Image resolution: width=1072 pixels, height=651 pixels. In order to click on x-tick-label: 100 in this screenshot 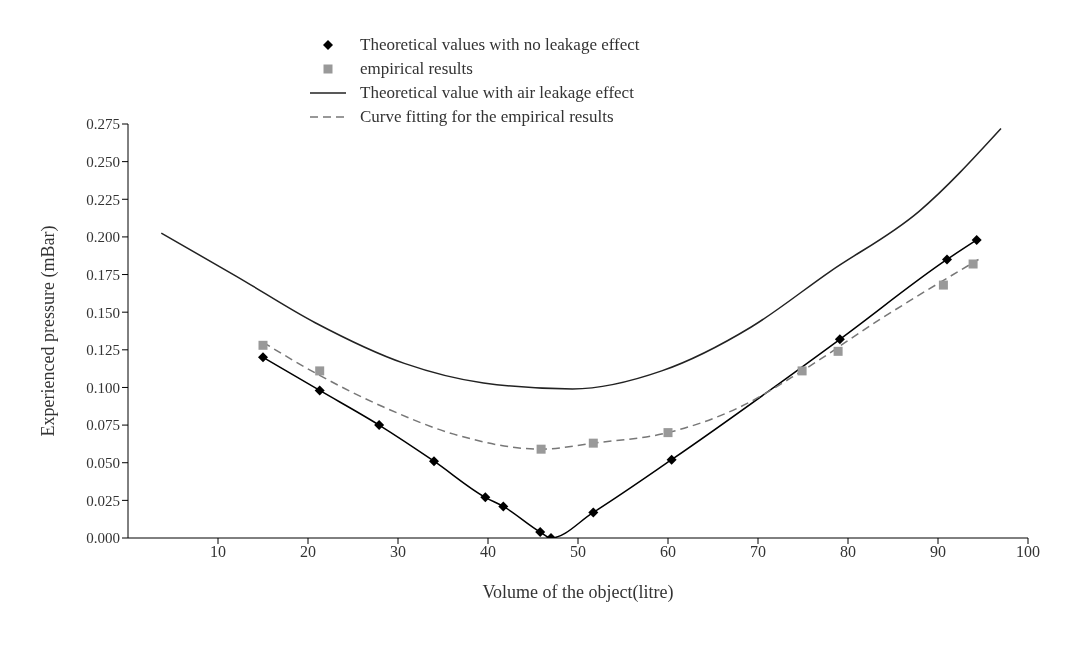, I will do `click(1028, 552)`.